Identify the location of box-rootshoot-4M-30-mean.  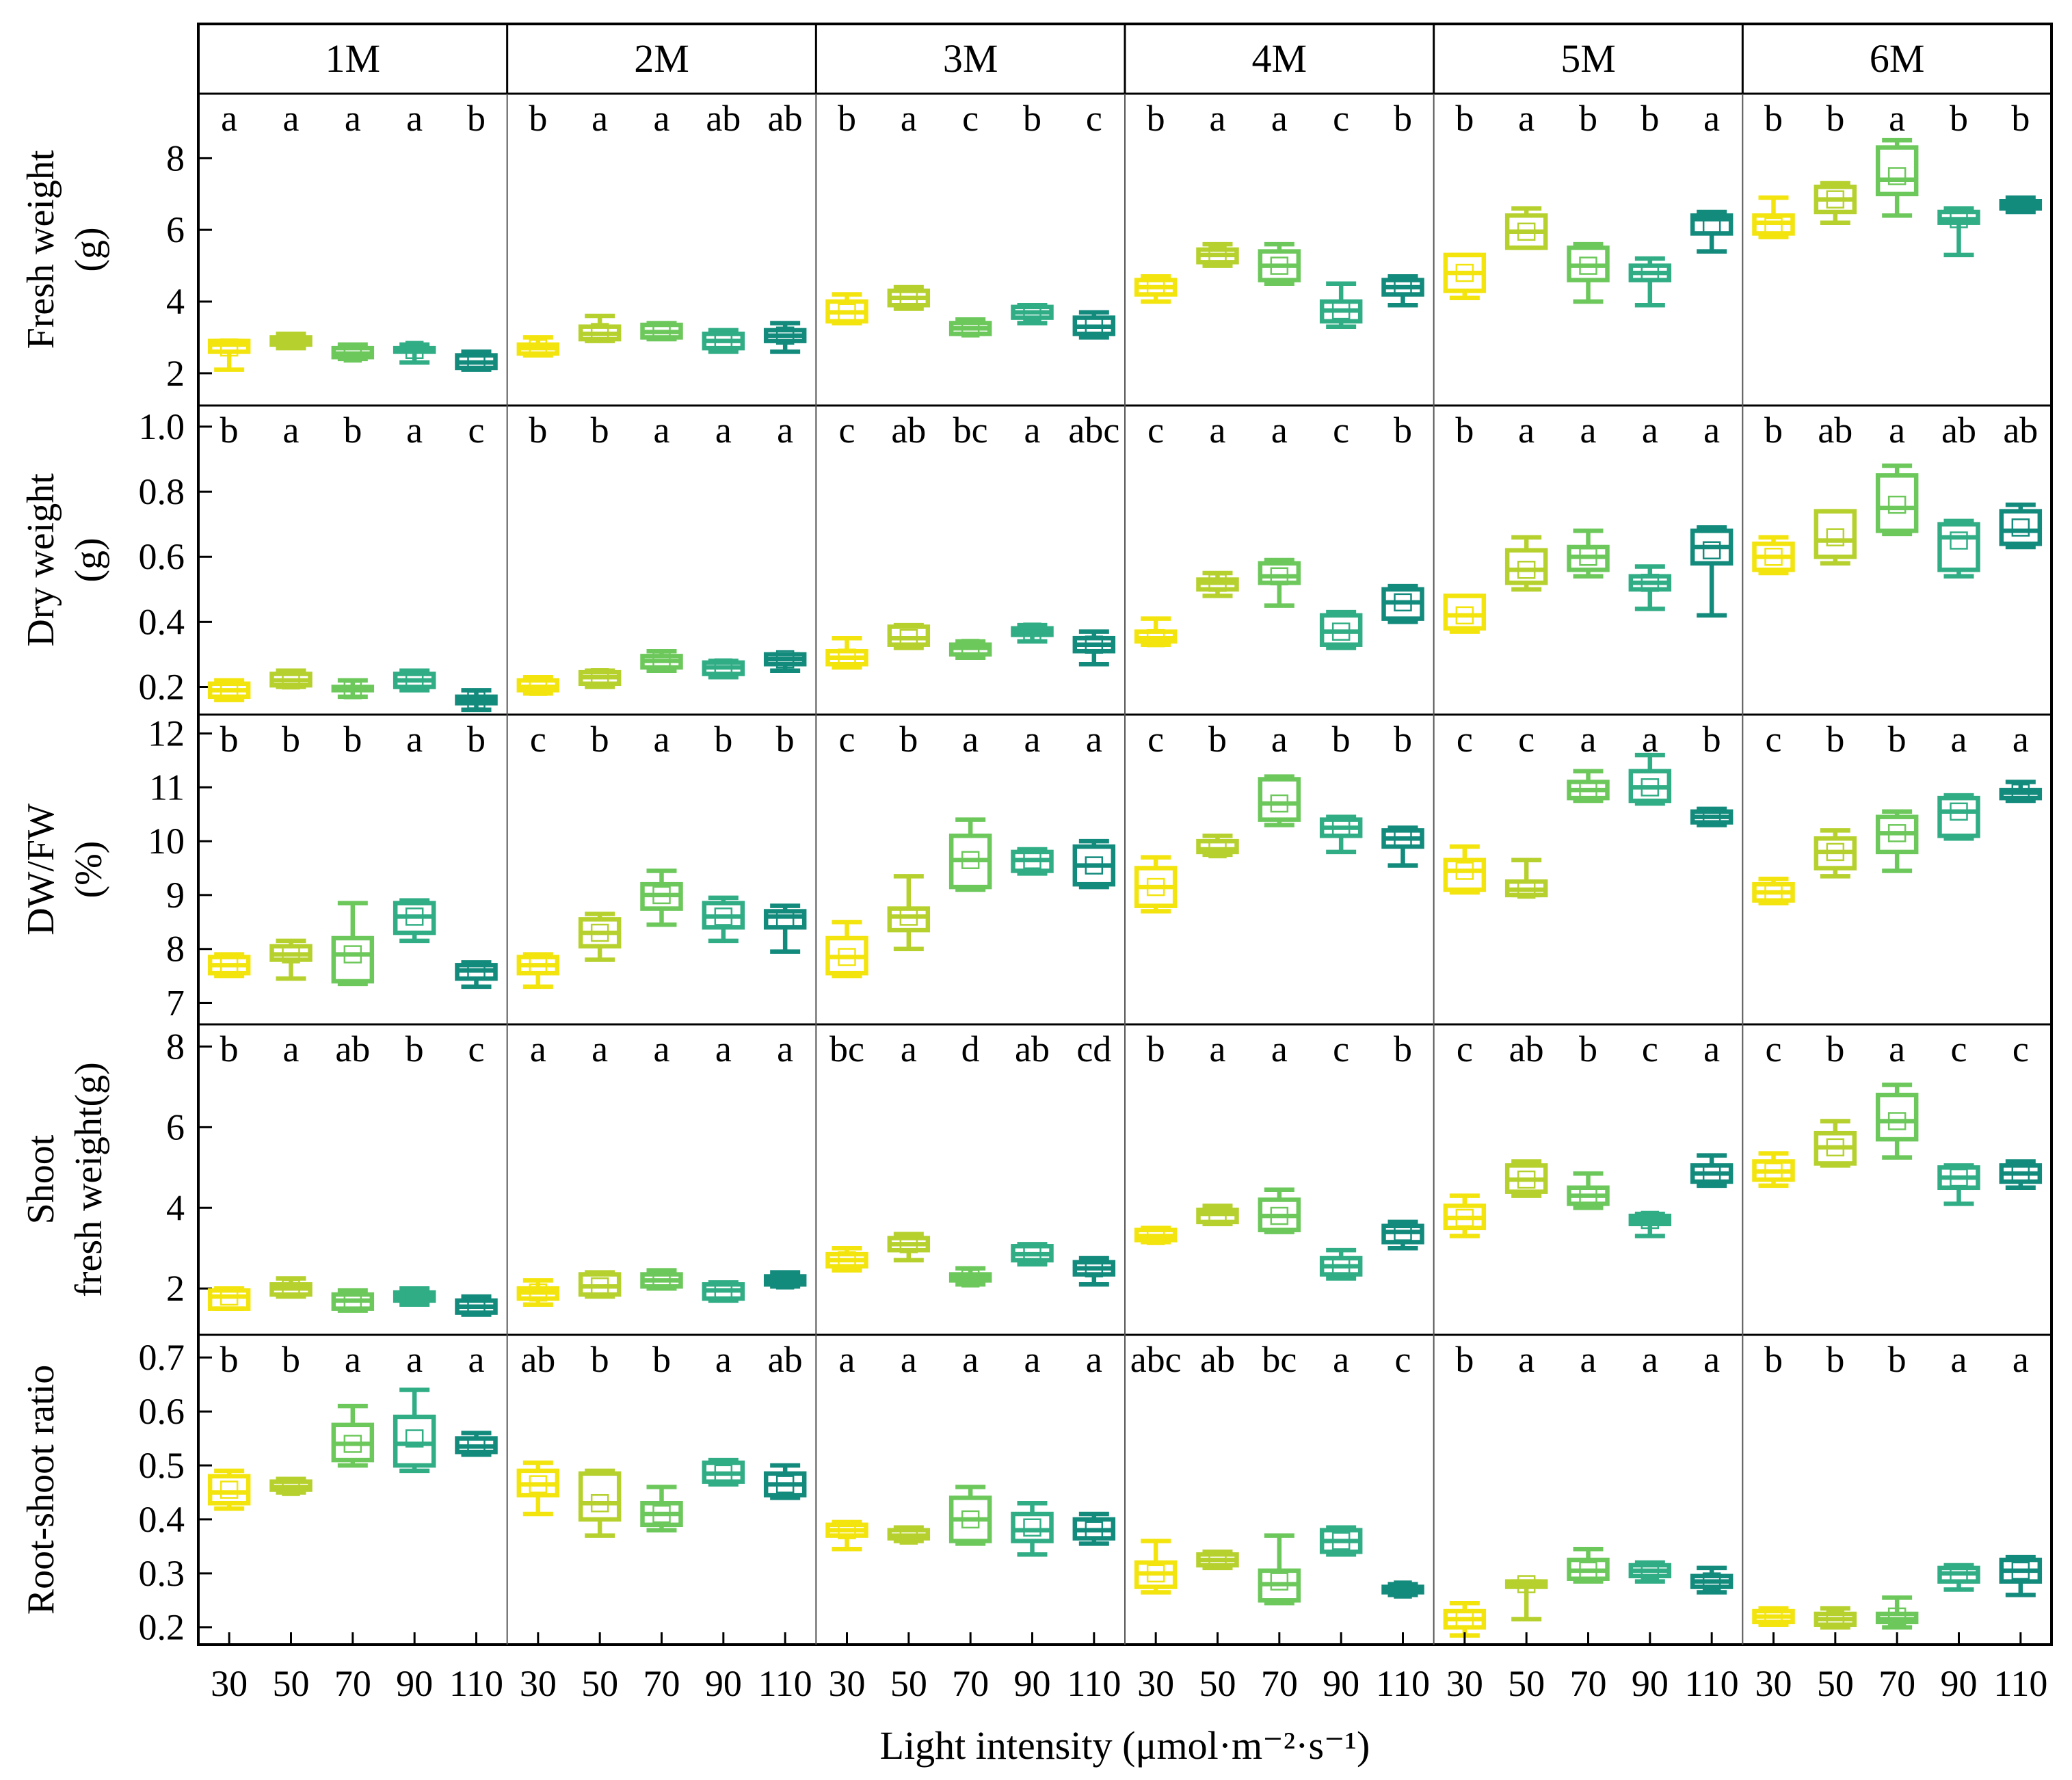
(1155, 1573).